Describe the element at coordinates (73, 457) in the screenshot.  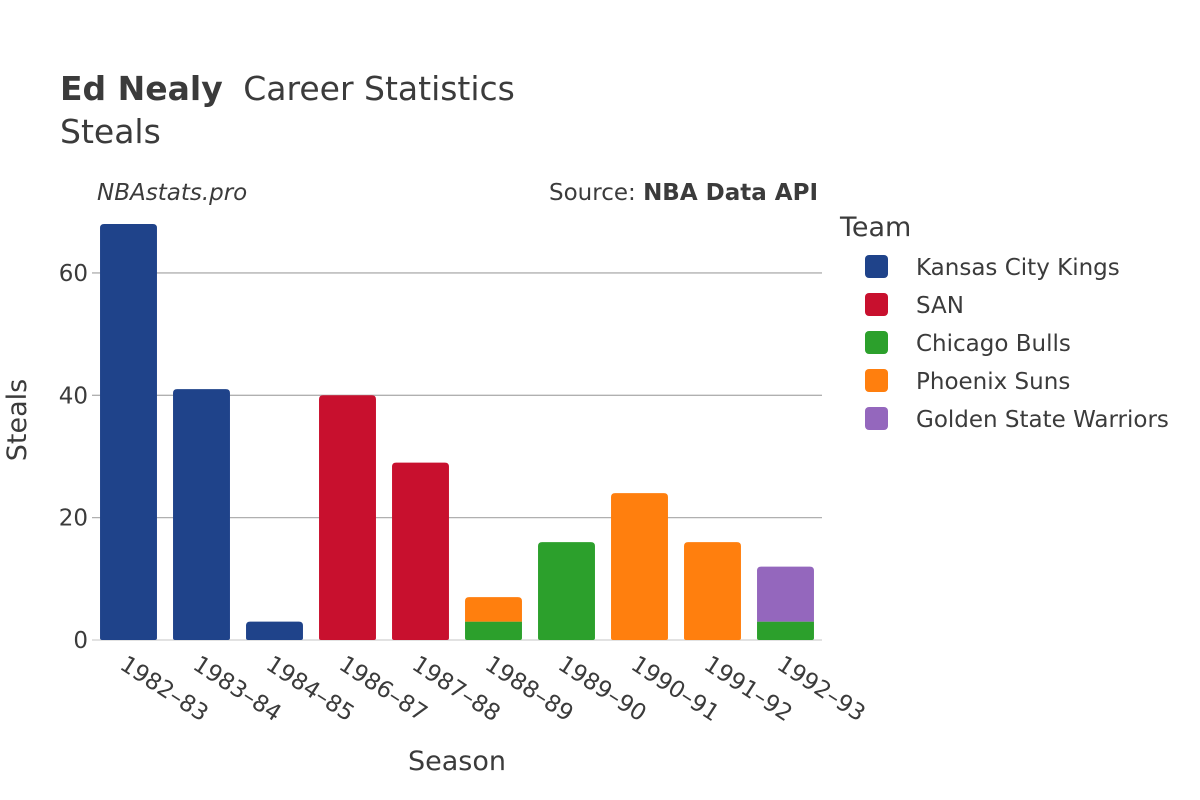
I see `y-tick-labels: 0 20 40 60` at that location.